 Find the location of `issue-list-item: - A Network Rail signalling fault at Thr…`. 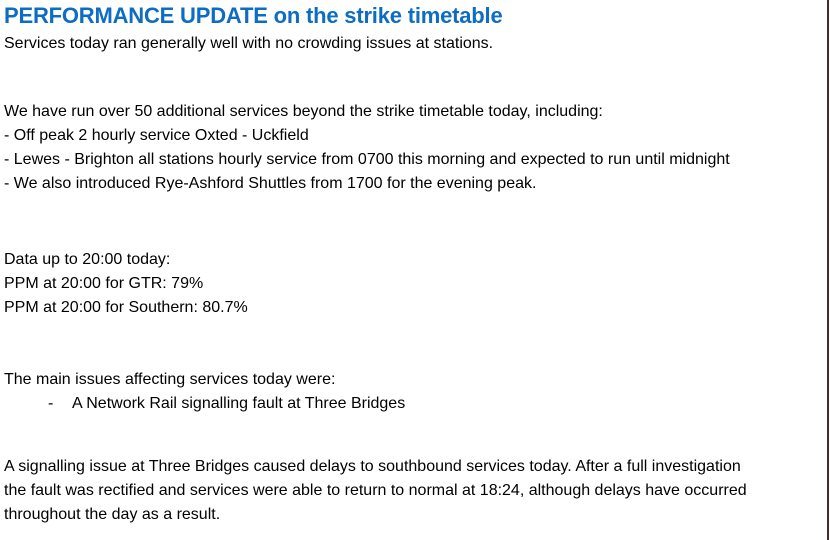

issue-list-item: - A Network Rail signalling fault at Thr… is located at coordinates (415, 404).